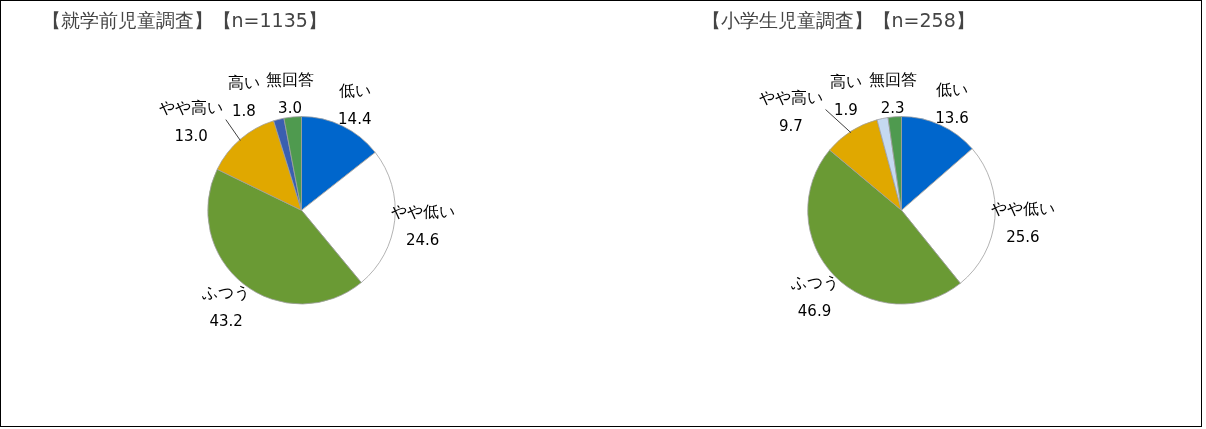 The height and width of the screenshot is (429, 1206). I want to click on data-label: 46.9, so click(814, 310).